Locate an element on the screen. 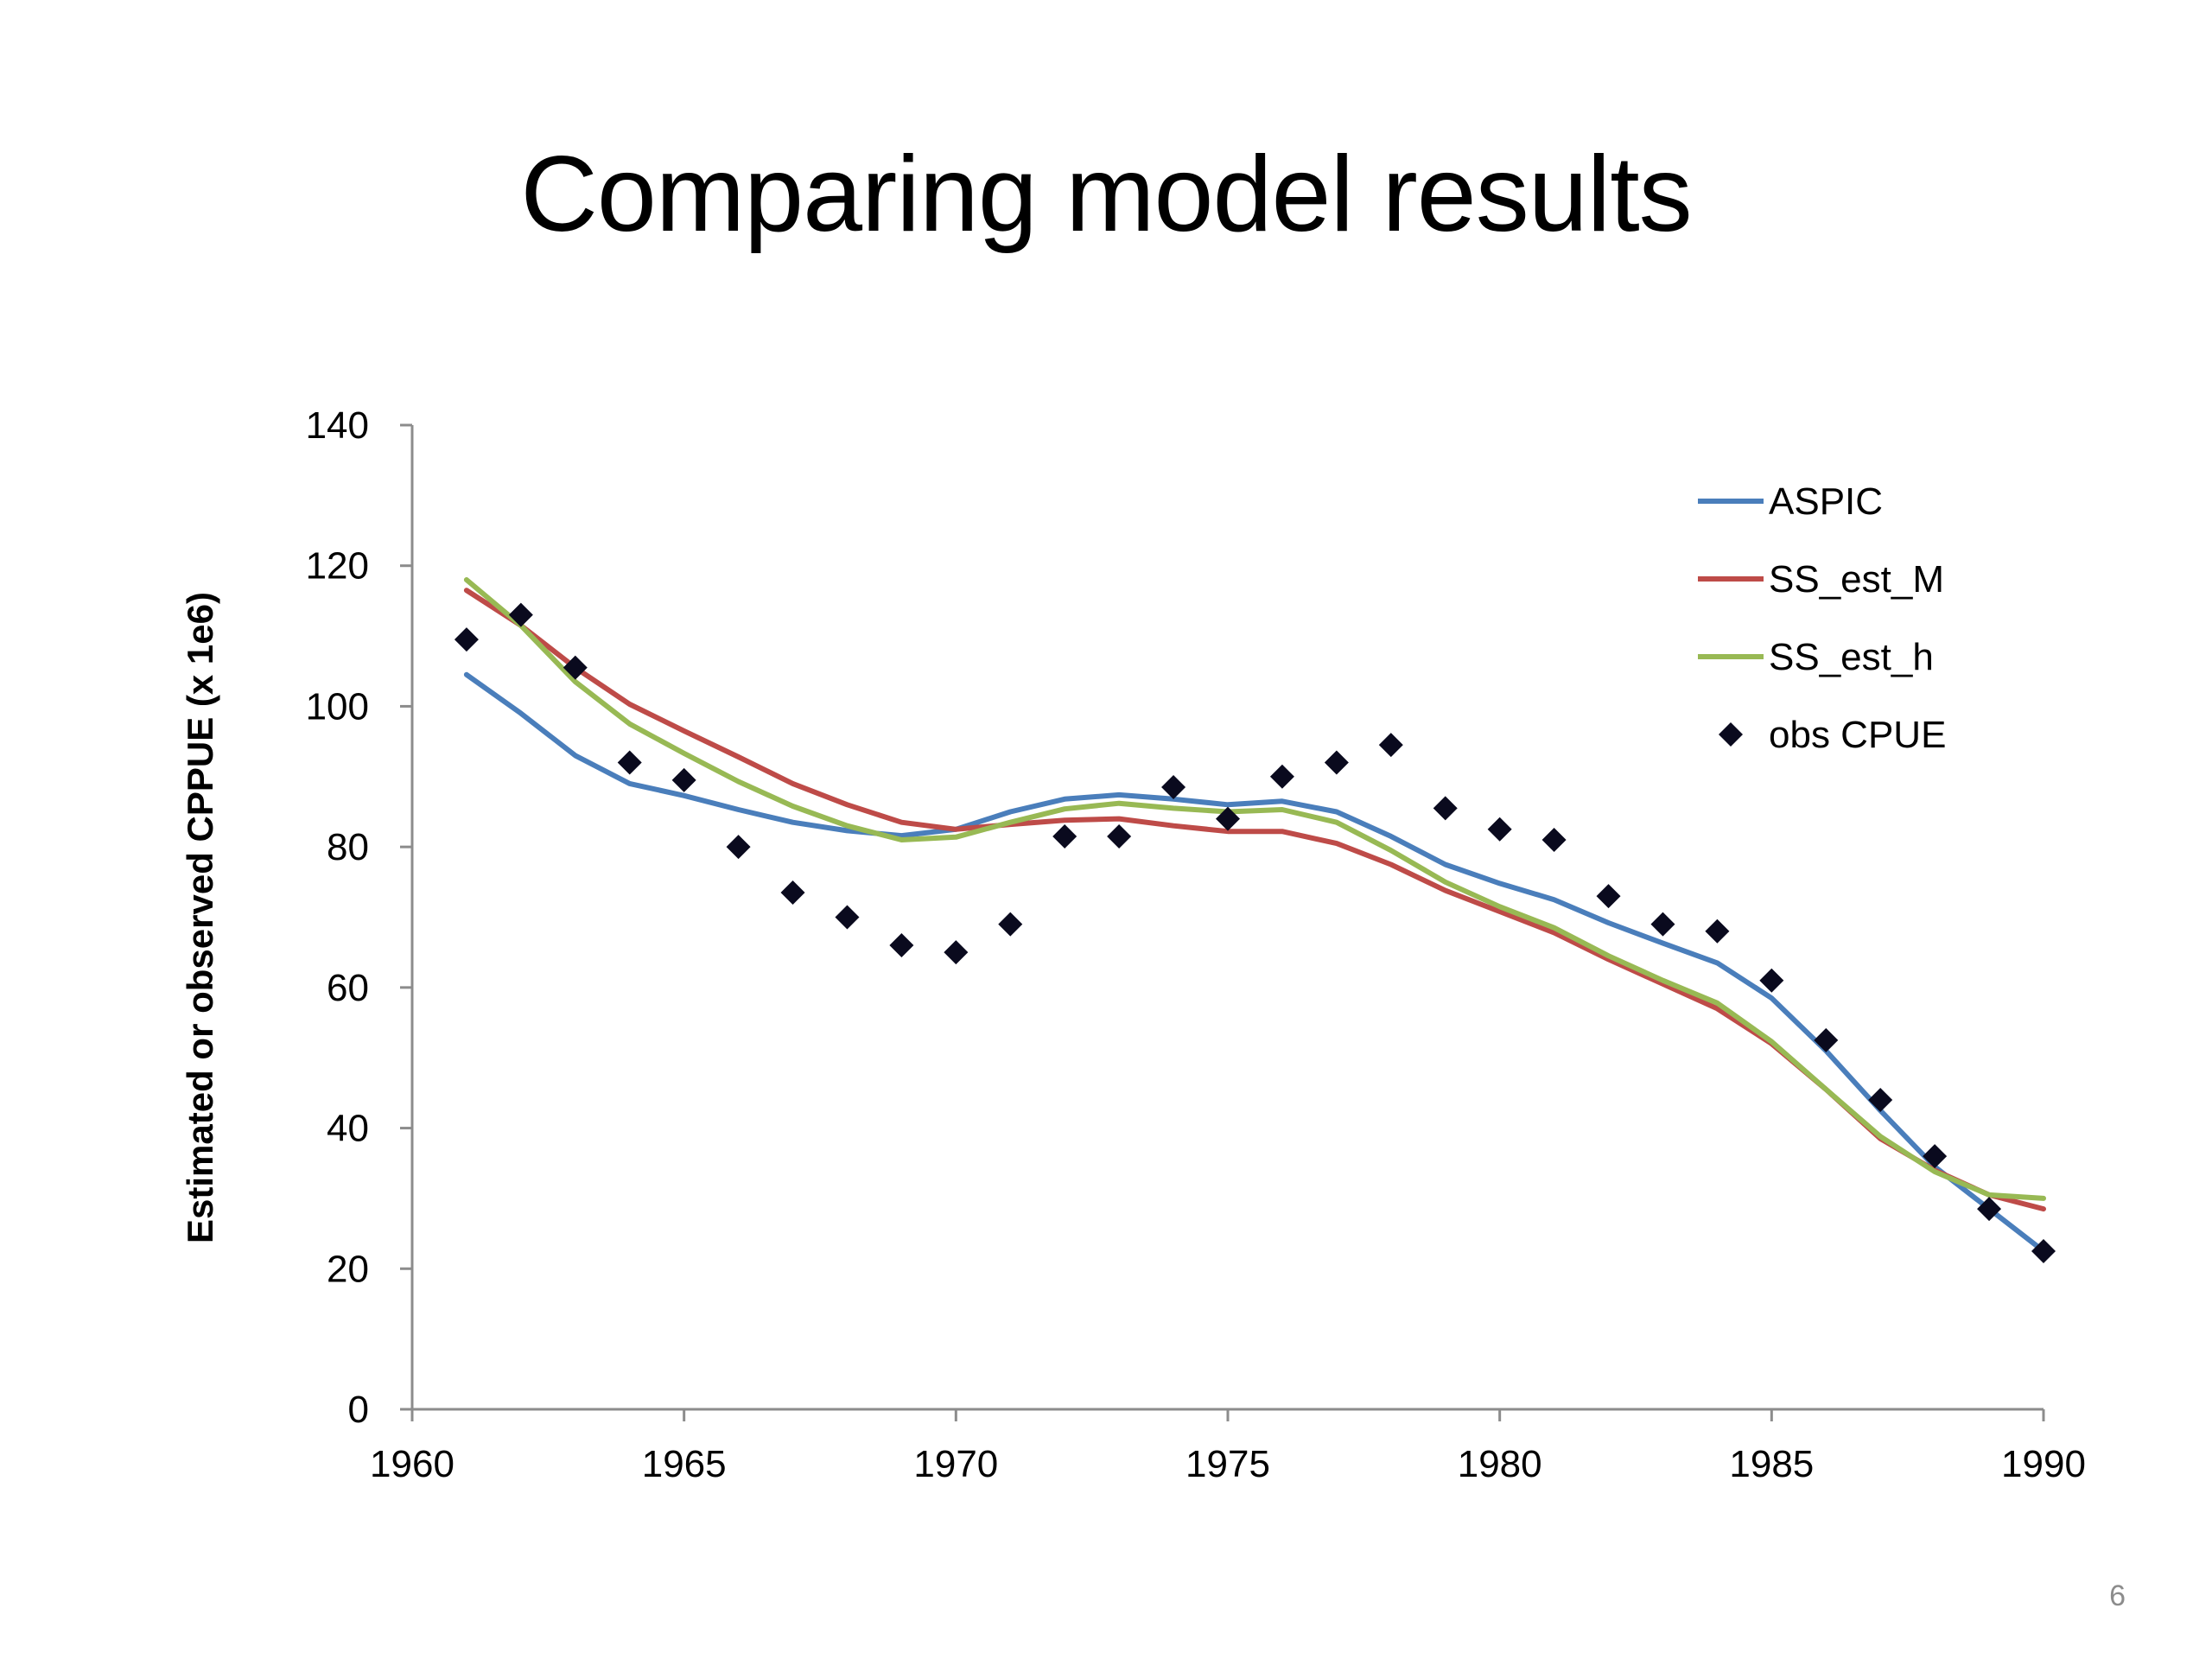 Image resolution: width=2212 pixels, height=1659 pixels. legend-label-aspic: ASPIC is located at coordinates (1826, 502).